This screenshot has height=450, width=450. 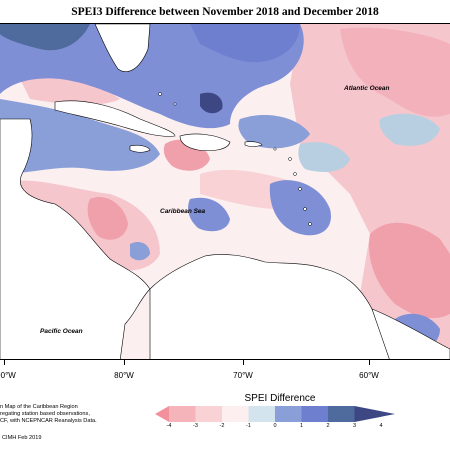 What do you see at coordinates (22, 438) in the screenshot?
I see `copyright-text: CIMH Feb 2019` at bounding box center [22, 438].